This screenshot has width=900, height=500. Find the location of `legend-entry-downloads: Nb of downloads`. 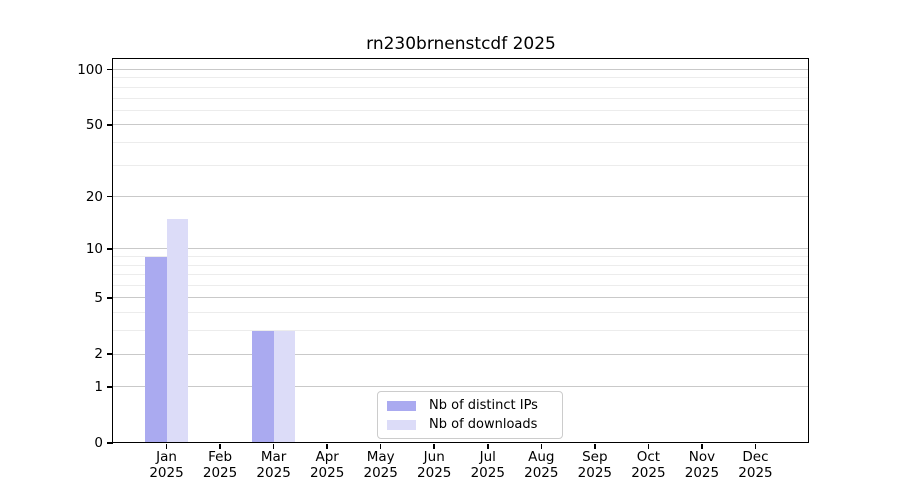

legend-entry-downloads: Nb of downloads is located at coordinates (469, 424).